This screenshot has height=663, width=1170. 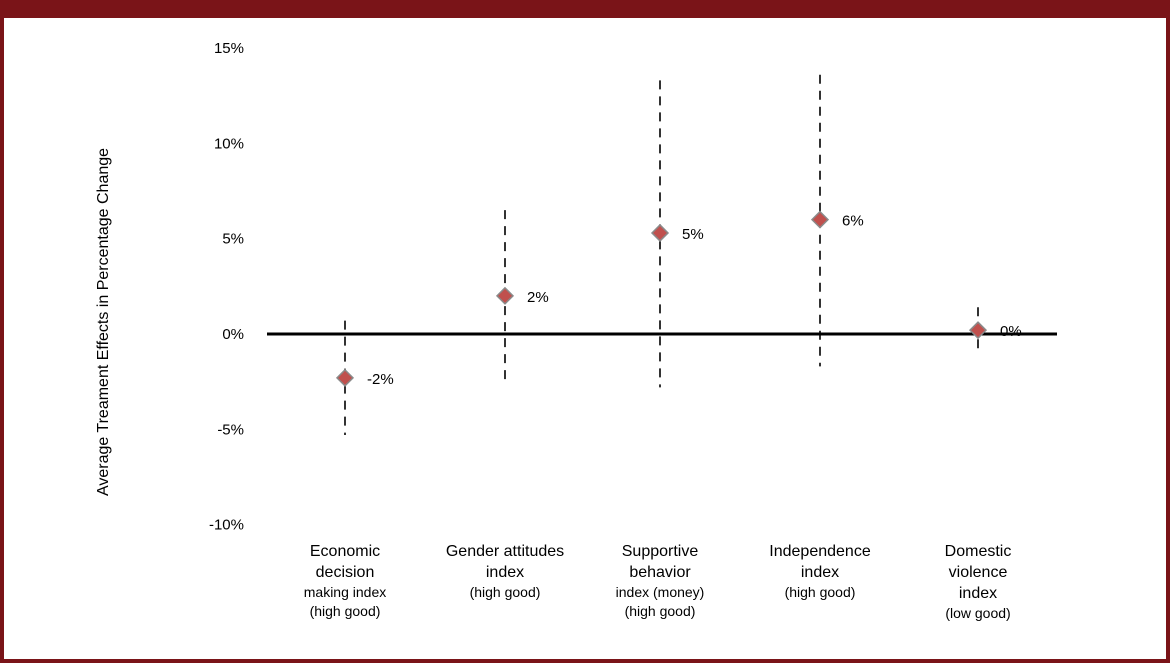 I want to click on data-labels: -2% 2% 5% 6% 0%, so click(x=694, y=300).